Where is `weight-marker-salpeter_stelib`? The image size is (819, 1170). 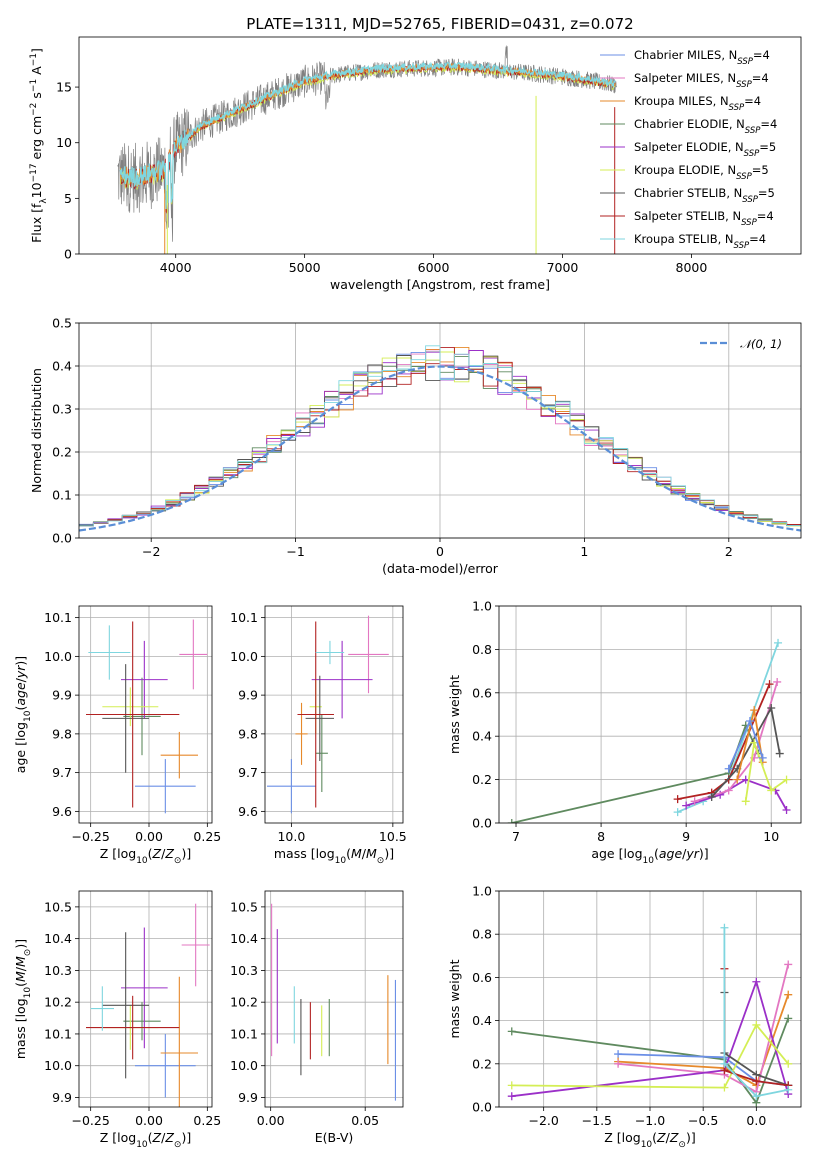 weight-marker-salpeter_stelib is located at coordinates (756, 1081).